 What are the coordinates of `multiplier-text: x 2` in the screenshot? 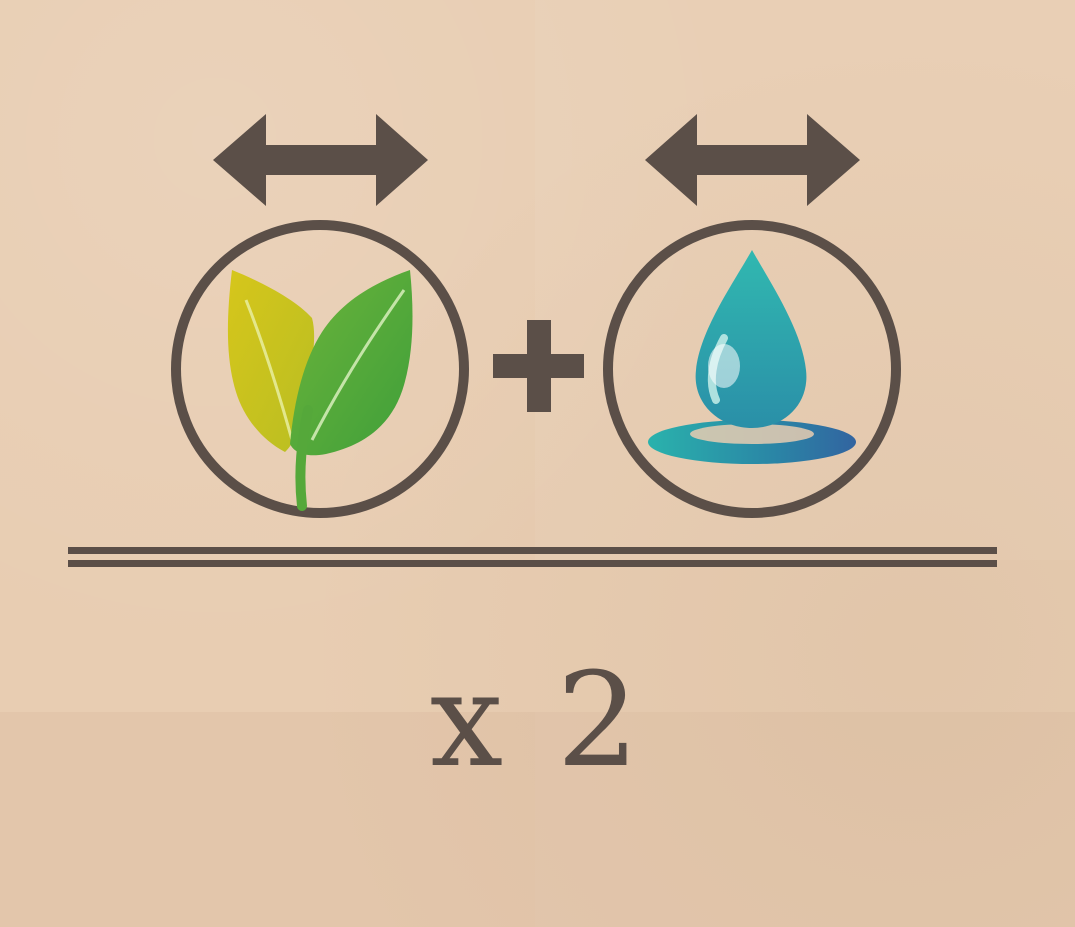 It's located at (537, 720).